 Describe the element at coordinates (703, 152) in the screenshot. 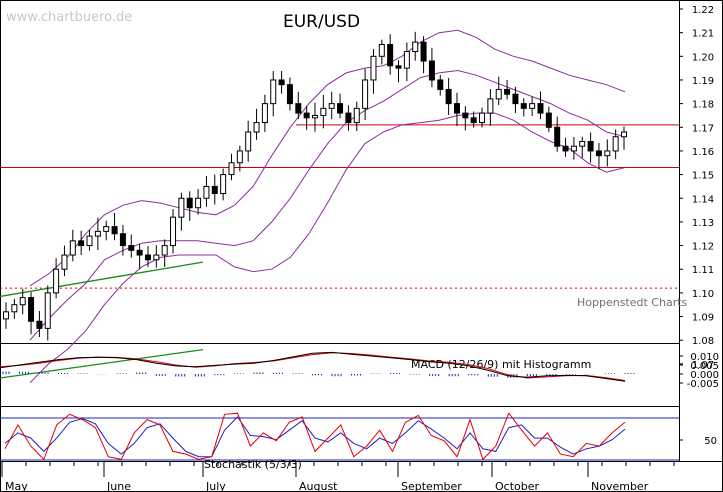

I see `price-tick-label: 1.16` at that location.